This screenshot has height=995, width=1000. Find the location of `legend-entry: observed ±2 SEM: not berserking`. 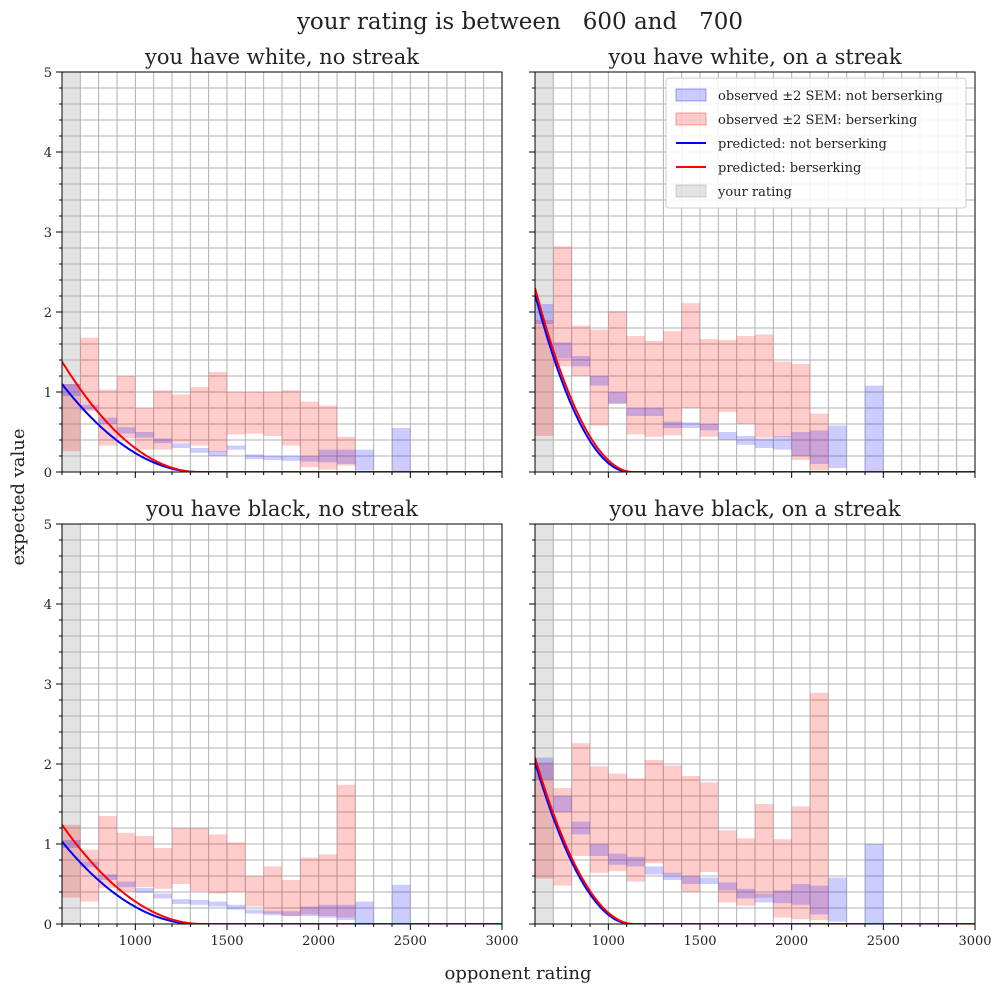

legend-entry: observed ±2 SEM: not berserking is located at coordinates (809, 96).